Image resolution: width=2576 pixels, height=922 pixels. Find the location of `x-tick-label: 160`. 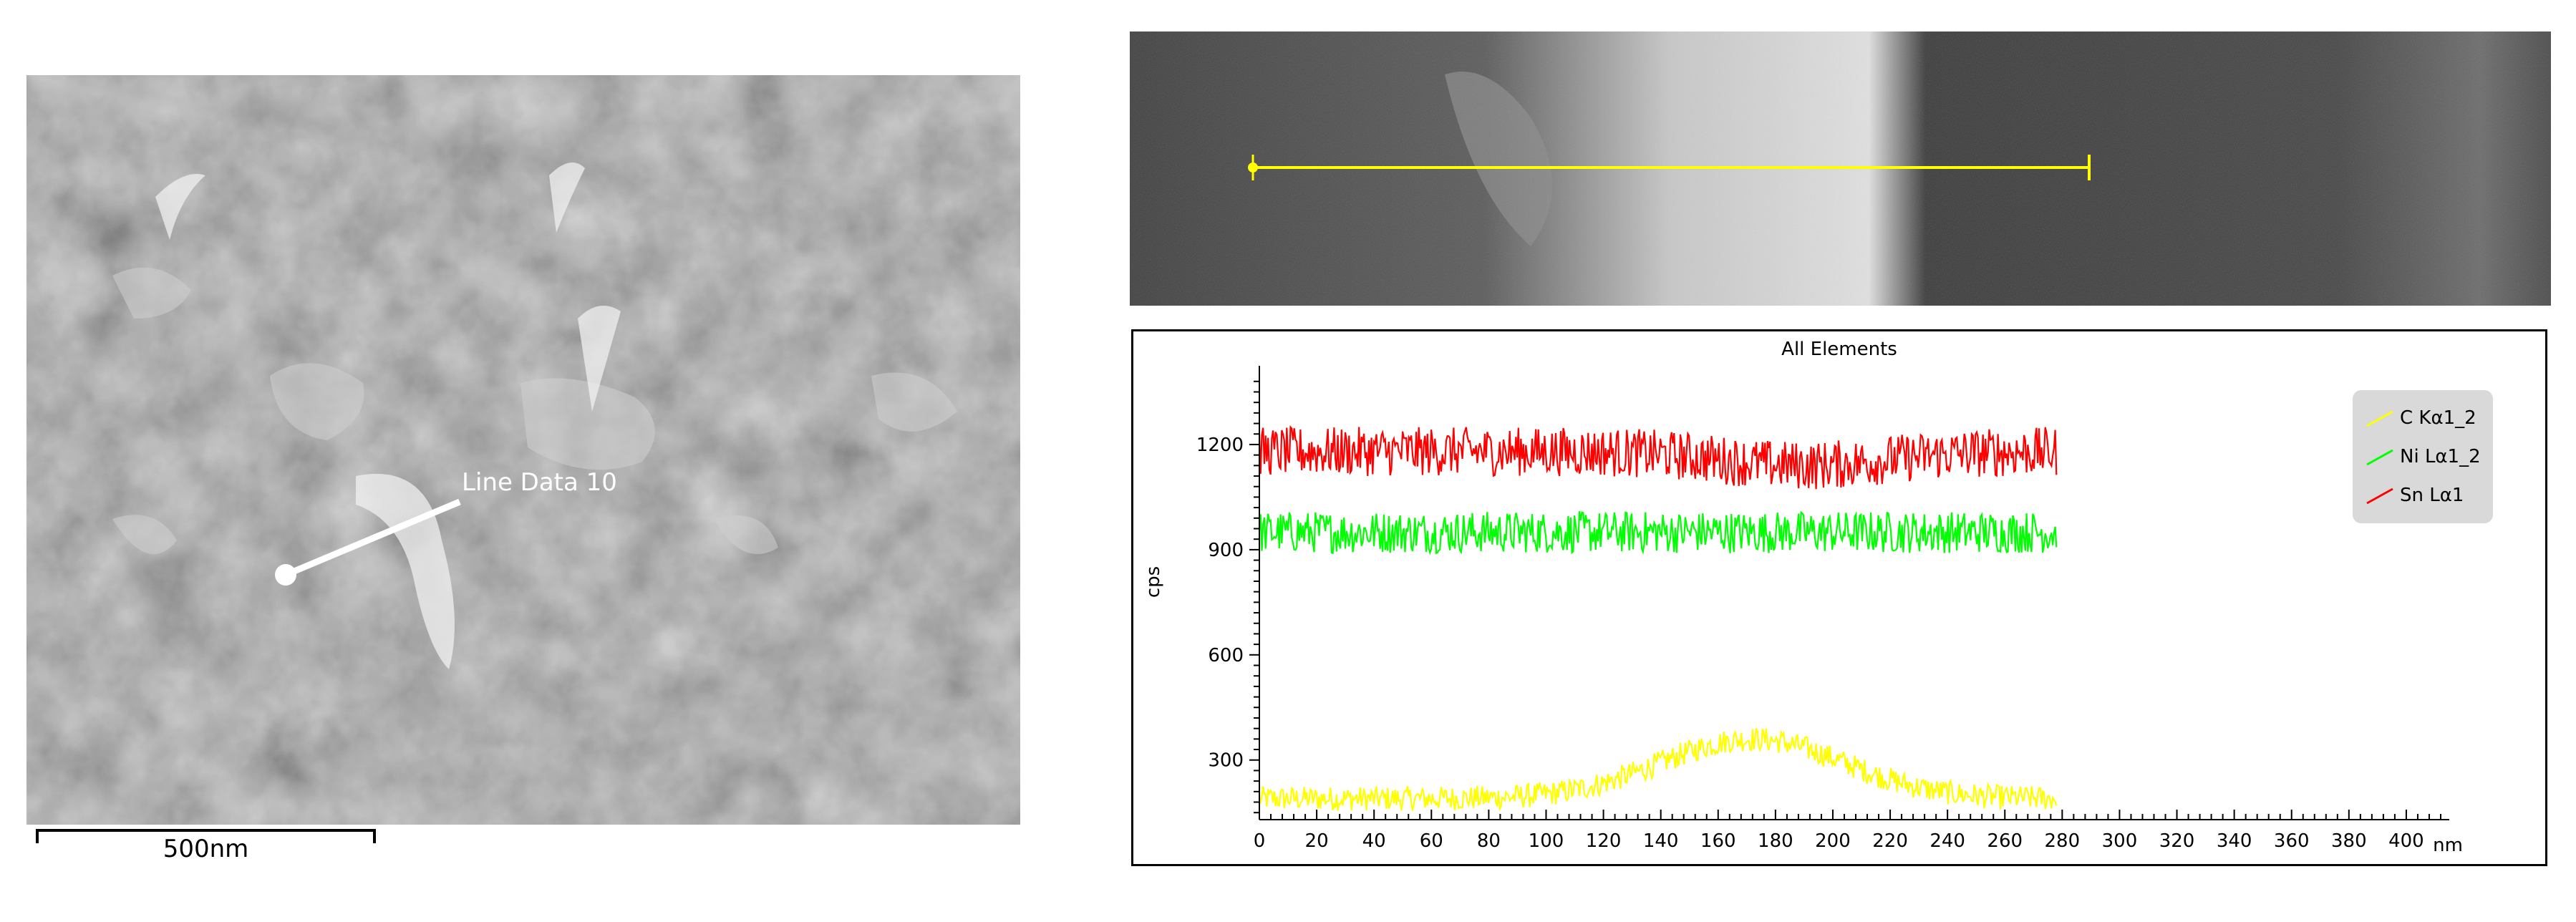

x-tick-label: 160 is located at coordinates (1718, 841).